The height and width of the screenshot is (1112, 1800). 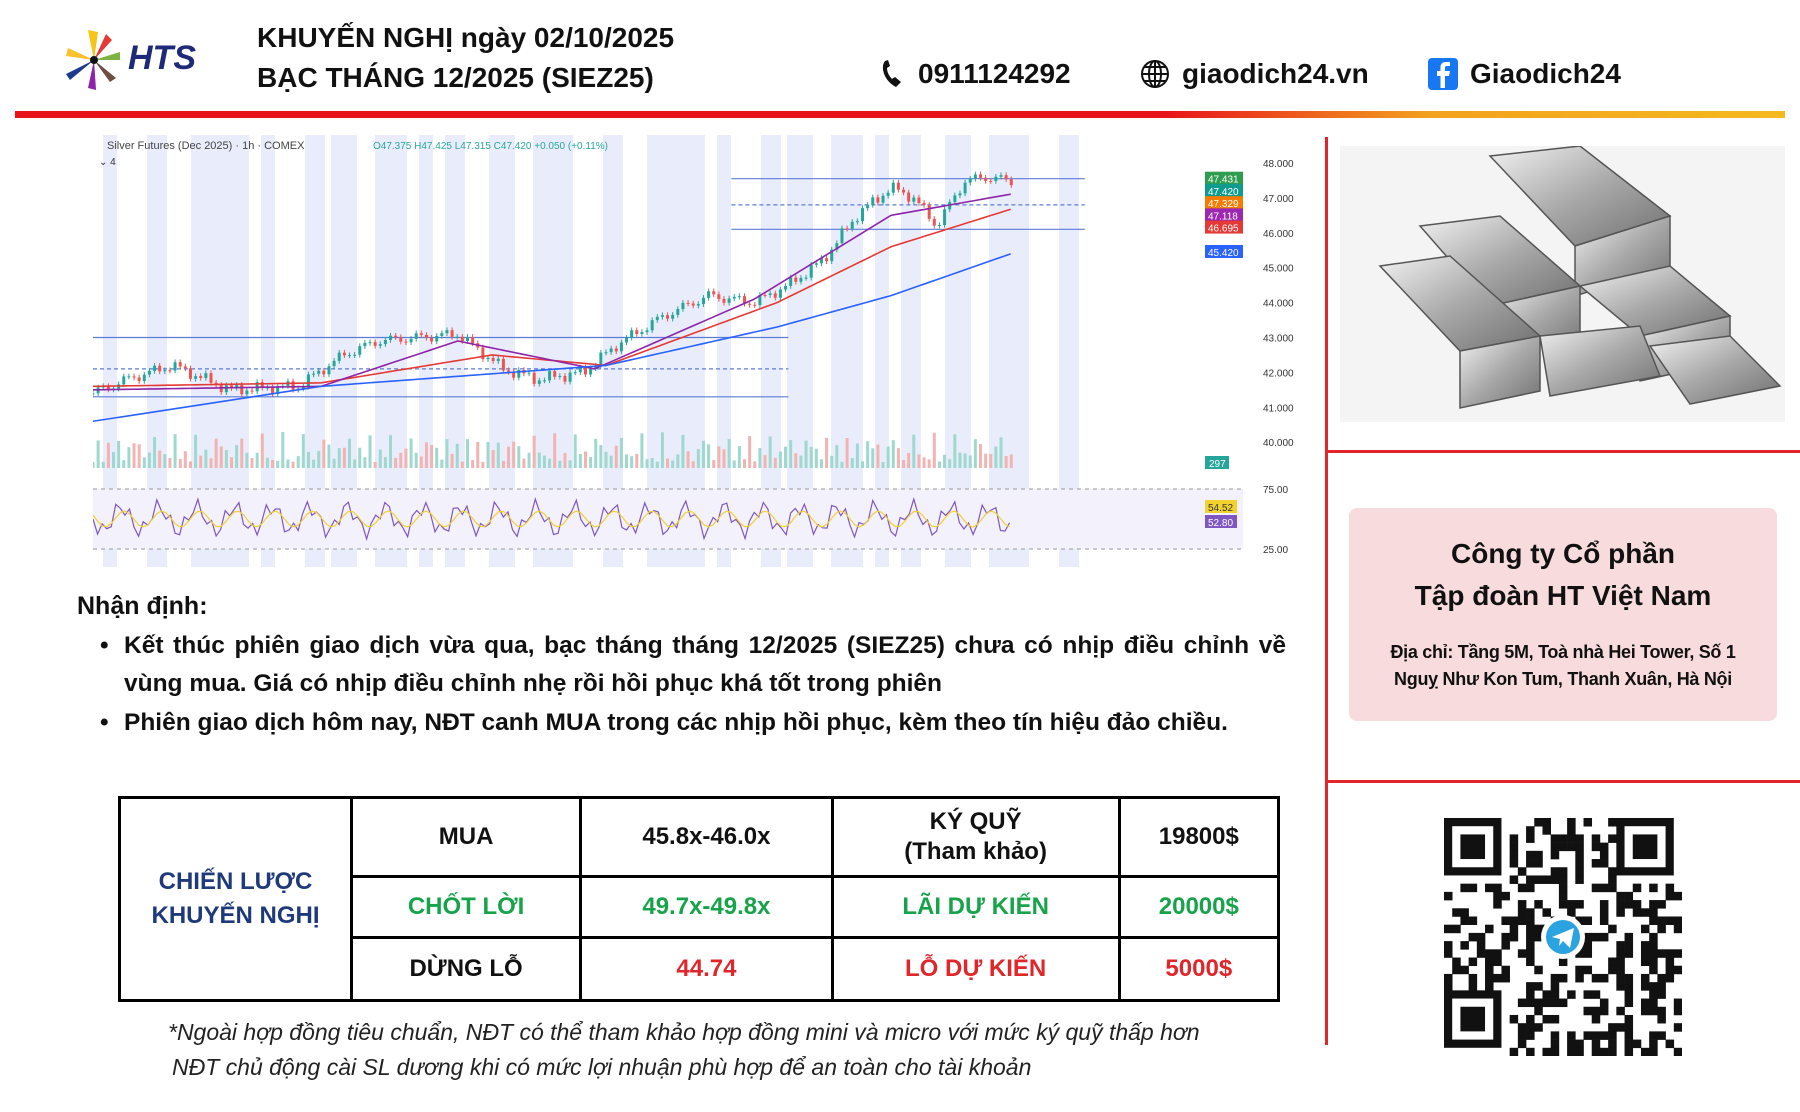 I want to click on rsi-axis-label: 25.00, so click(x=1275, y=550).